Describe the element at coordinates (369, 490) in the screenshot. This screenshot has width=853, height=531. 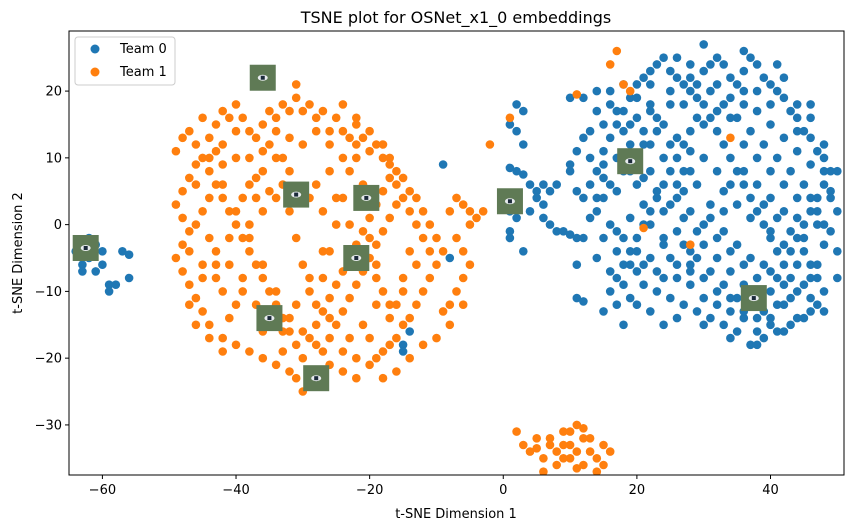
I see `x-tick-label: −20` at that location.